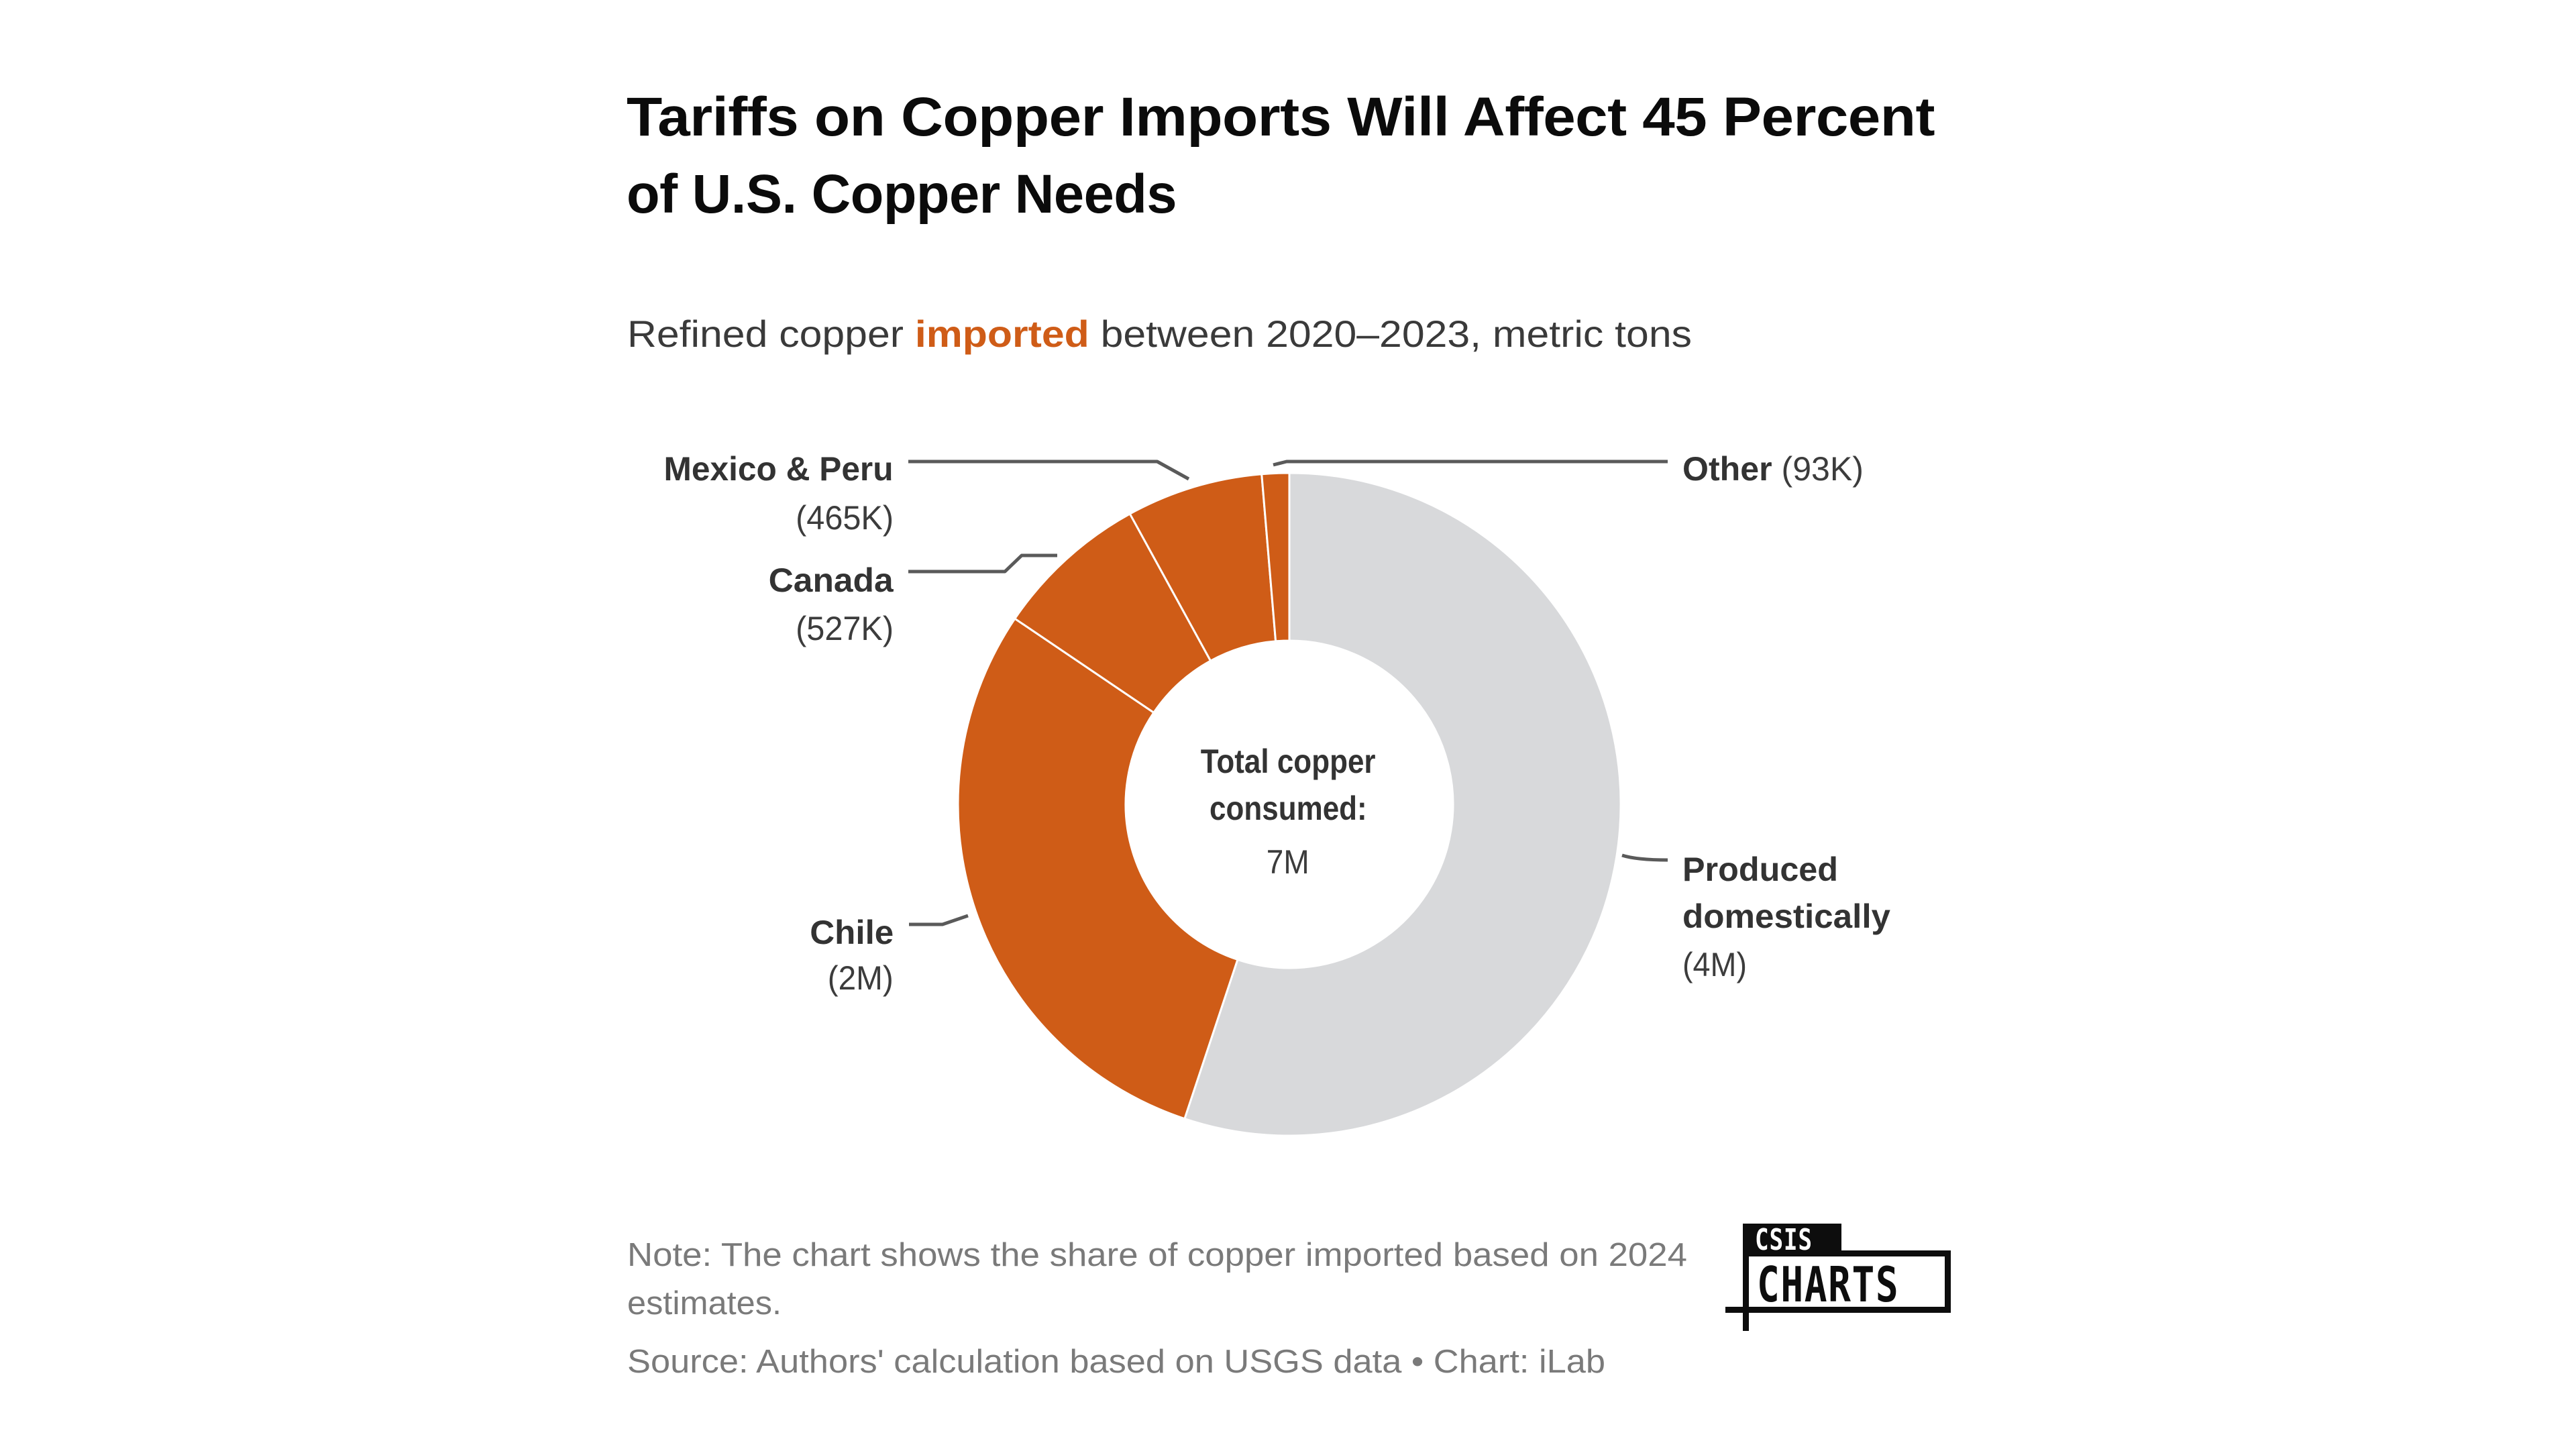 Image resolution: width=2576 pixels, height=1449 pixels. Describe the element at coordinates (1822, 469) in the screenshot. I see `value-other-text: (93K)` at that location.